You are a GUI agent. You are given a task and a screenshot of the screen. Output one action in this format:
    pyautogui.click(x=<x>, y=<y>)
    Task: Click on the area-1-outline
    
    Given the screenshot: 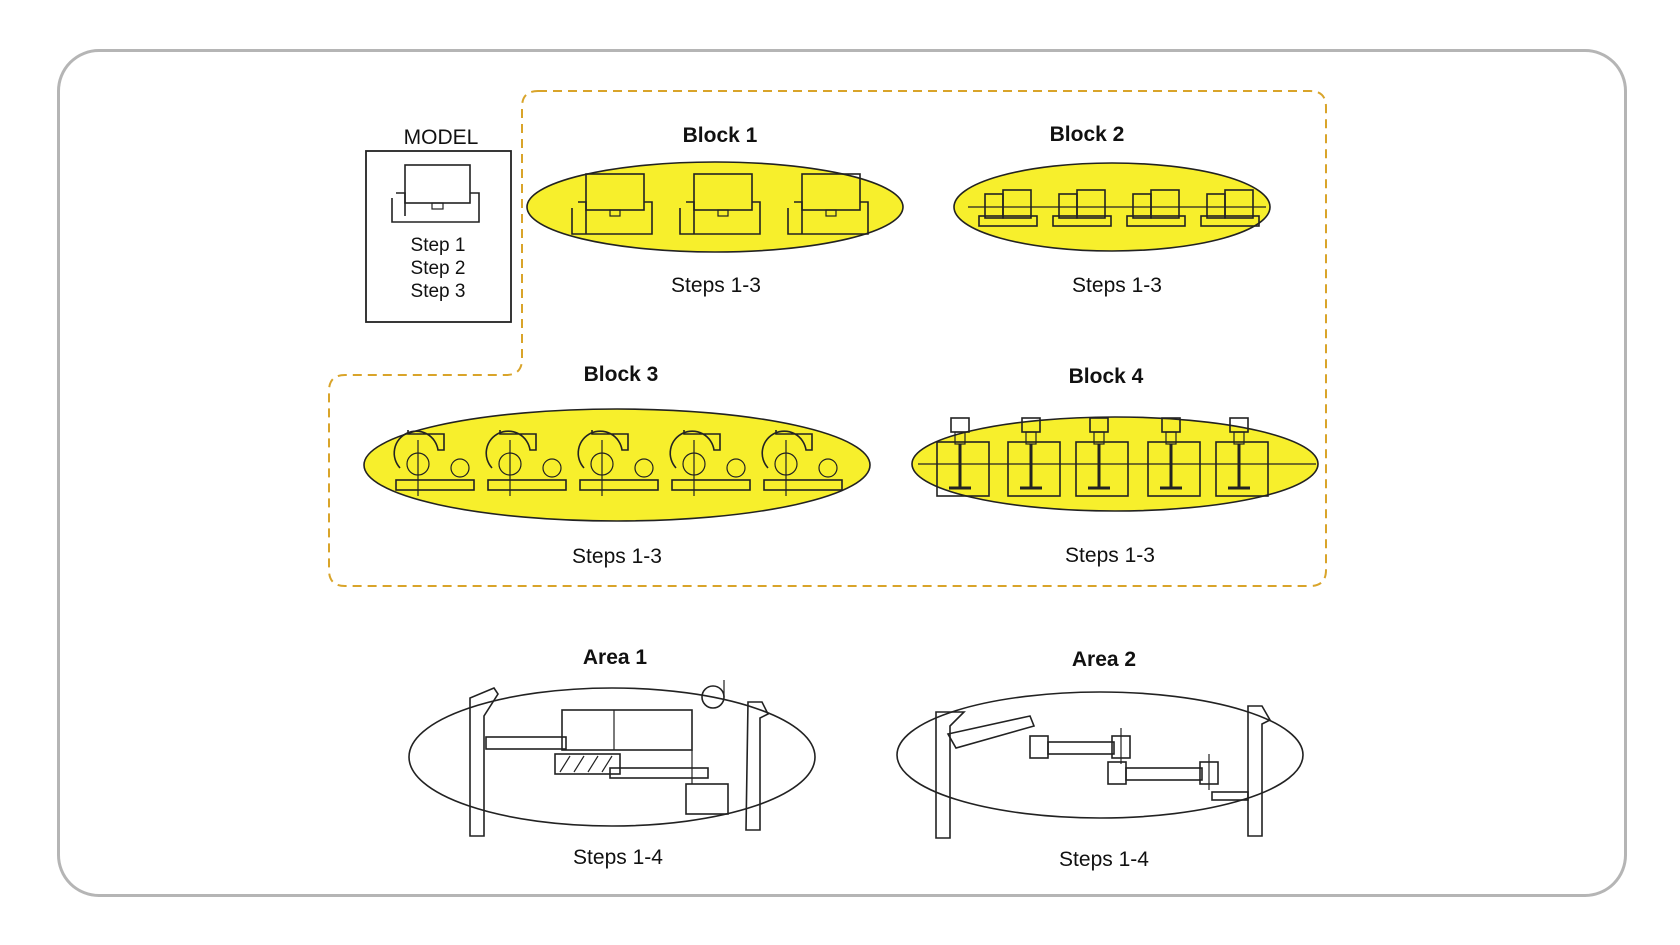 What is the action you would take?
    pyautogui.click(x=612, y=757)
    